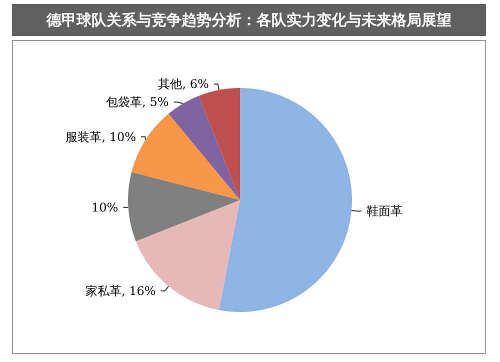 The width and height of the screenshot is (500, 362). What do you see at coordinates (101, 137) in the screenshot?
I see `slice-label: 服装革, 10%` at bounding box center [101, 137].